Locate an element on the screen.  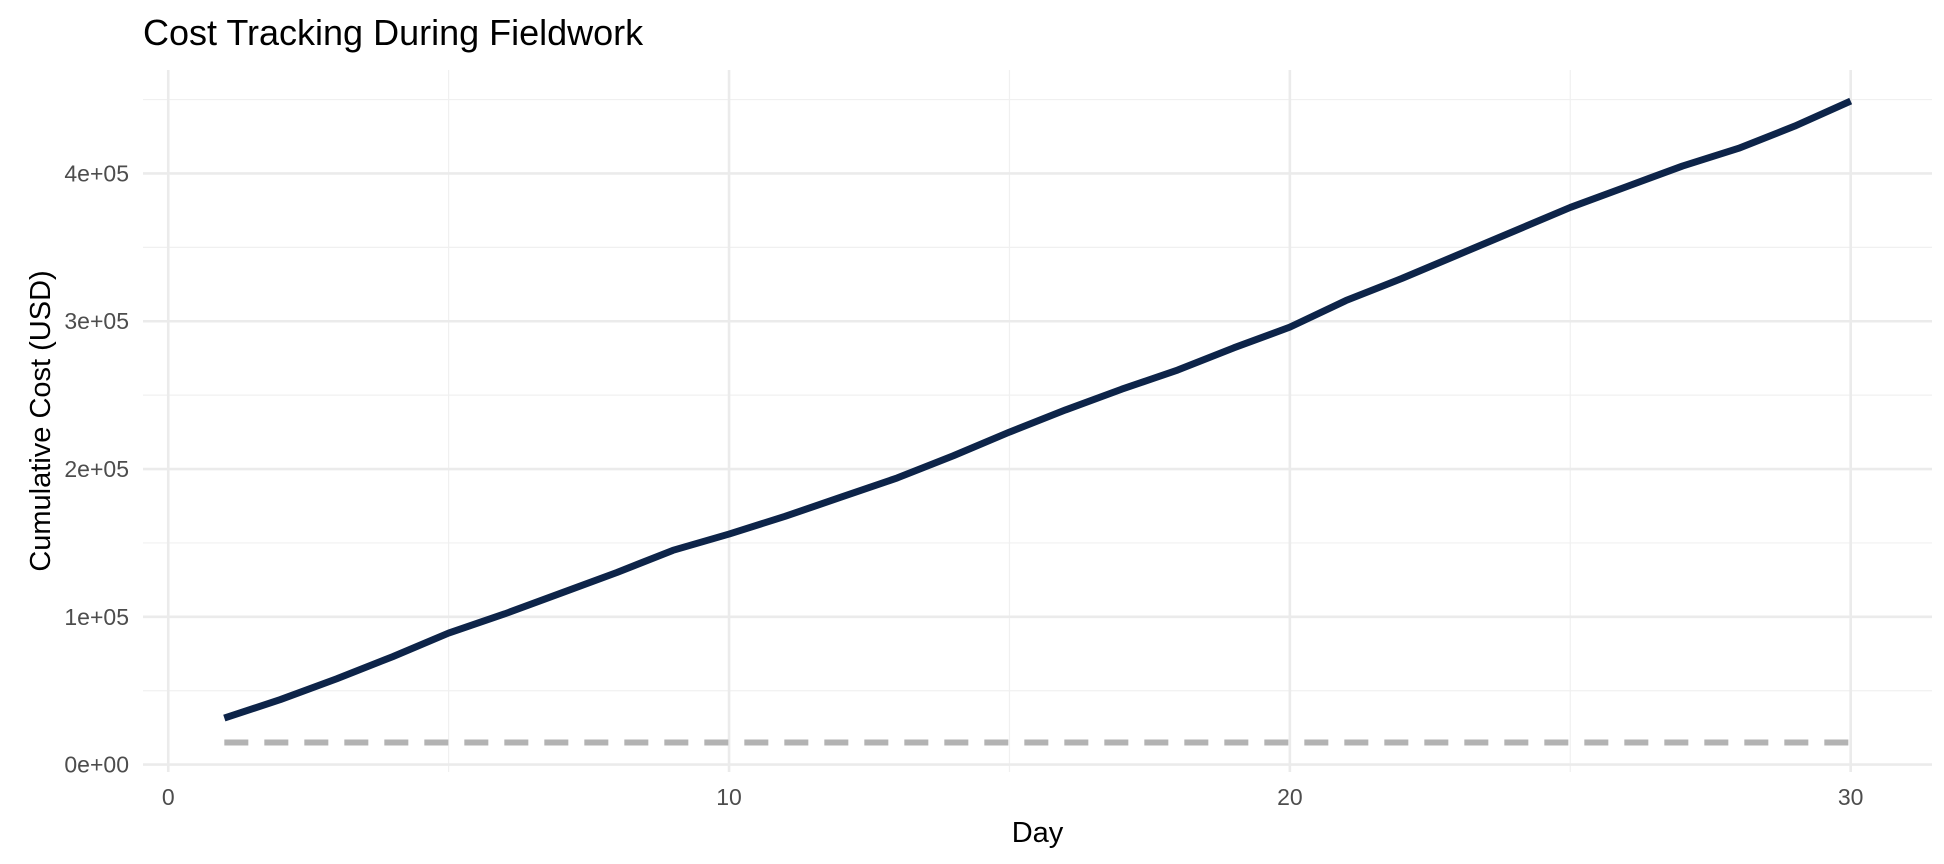
y-tick-label: 3e+05 is located at coordinates (96, 321).